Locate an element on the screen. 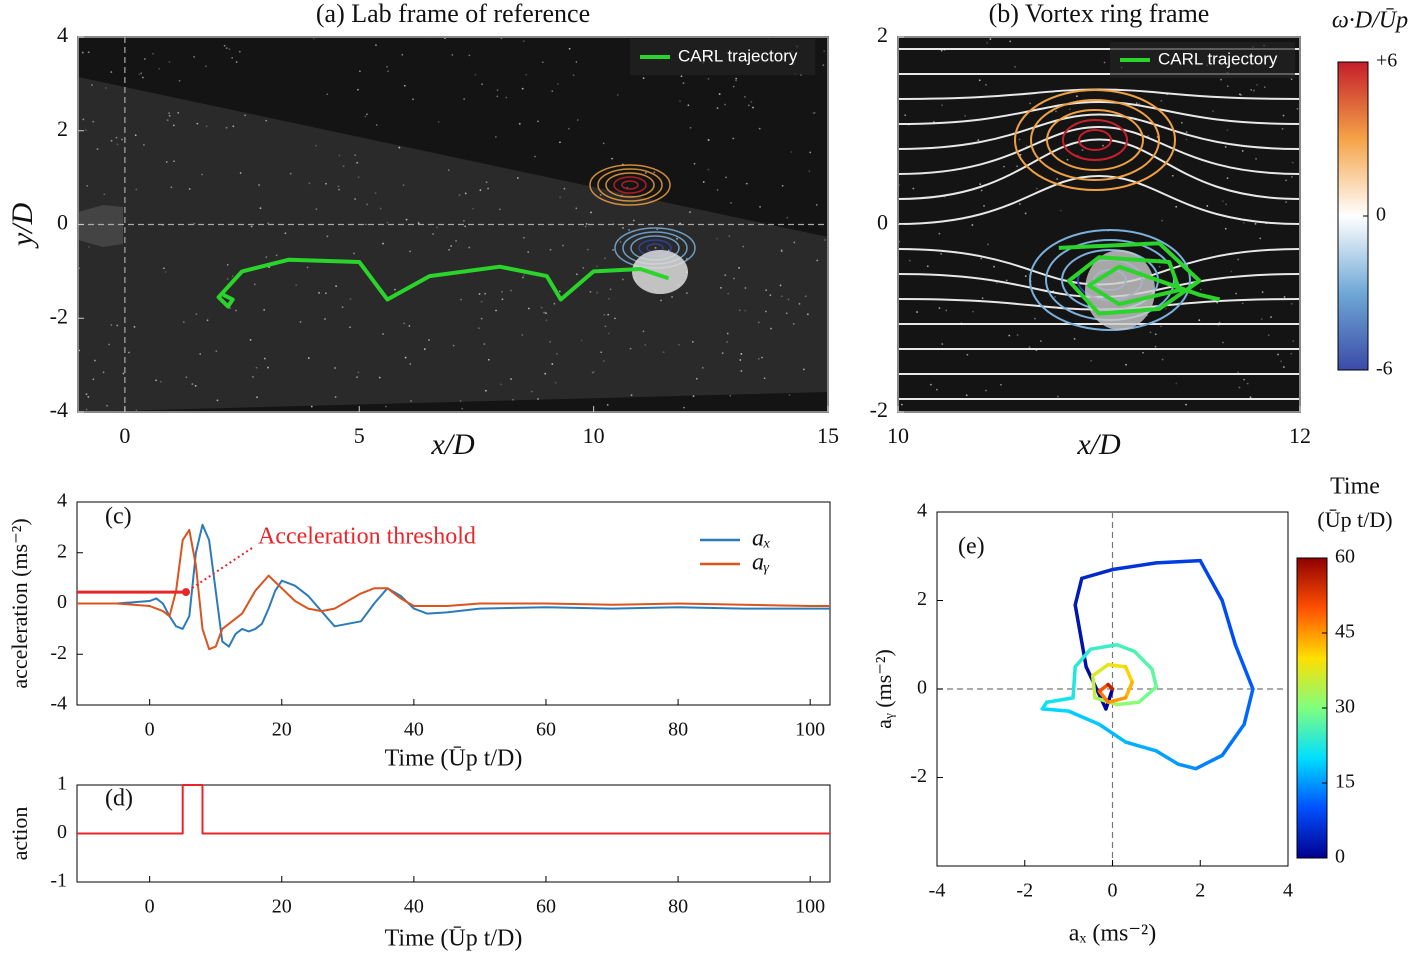 The height and width of the screenshot is (957, 1412). x-tick-label: -2 is located at coordinates (1024, 891).